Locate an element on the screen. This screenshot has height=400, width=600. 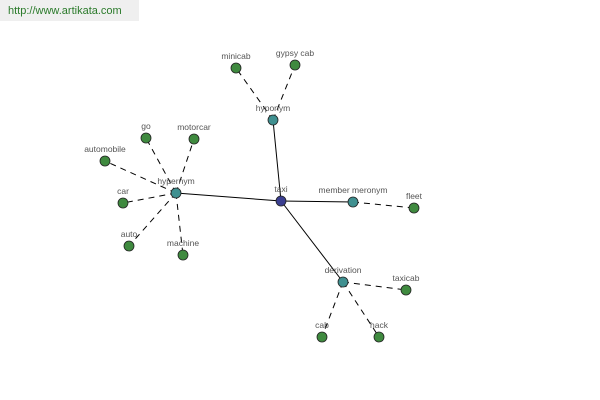
edge-taxi-hyponym is located at coordinates (277, 160).